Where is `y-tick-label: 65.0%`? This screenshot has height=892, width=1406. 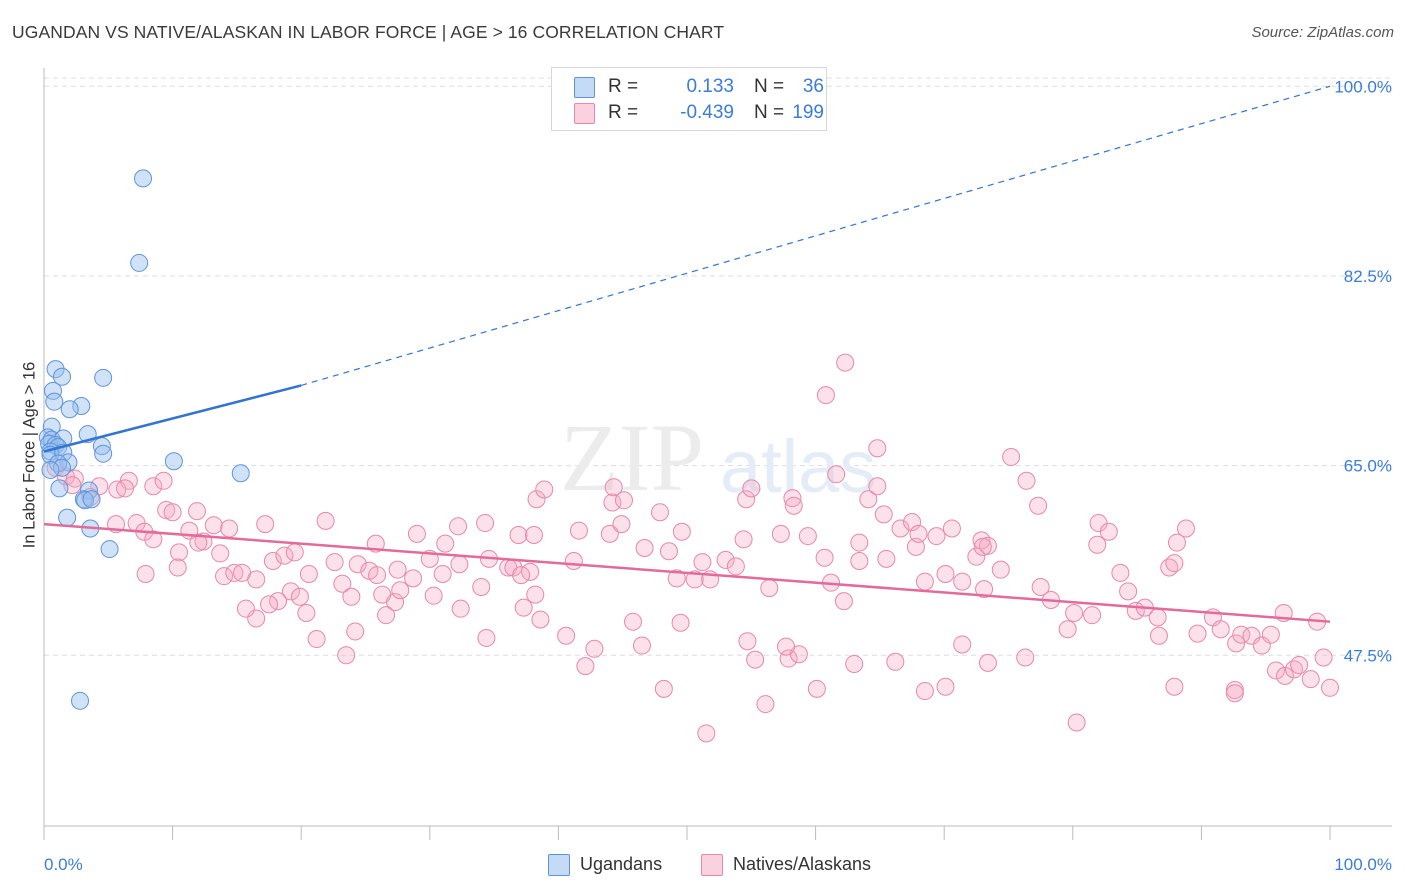
y-tick-label: 65.0% is located at coordinates (1368, 466).